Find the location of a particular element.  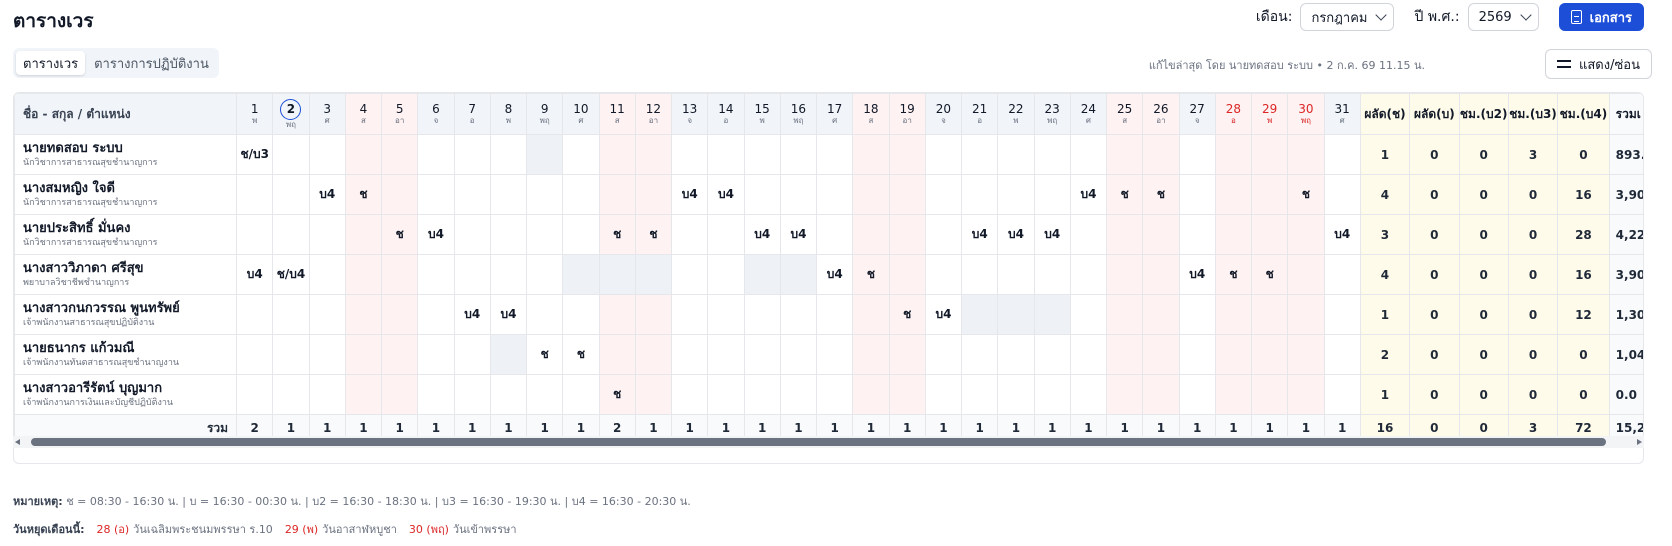

show-hide-button: แสดง/ซ่อน is located at coordinates (1598, 64).